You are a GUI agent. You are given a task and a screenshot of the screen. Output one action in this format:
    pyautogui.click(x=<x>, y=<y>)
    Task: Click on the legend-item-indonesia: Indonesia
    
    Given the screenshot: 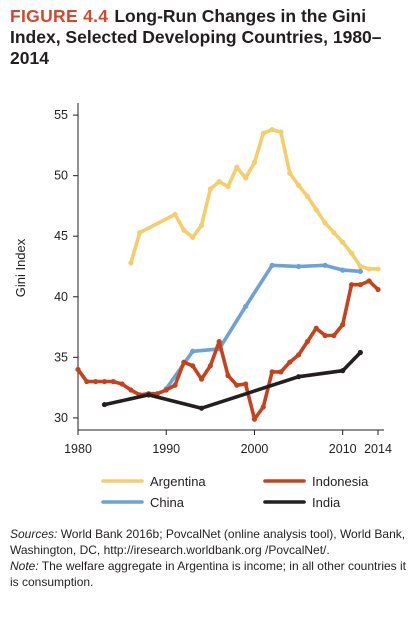 What is the action you would take?
    pyautogui.click(x=316, y=481)
    